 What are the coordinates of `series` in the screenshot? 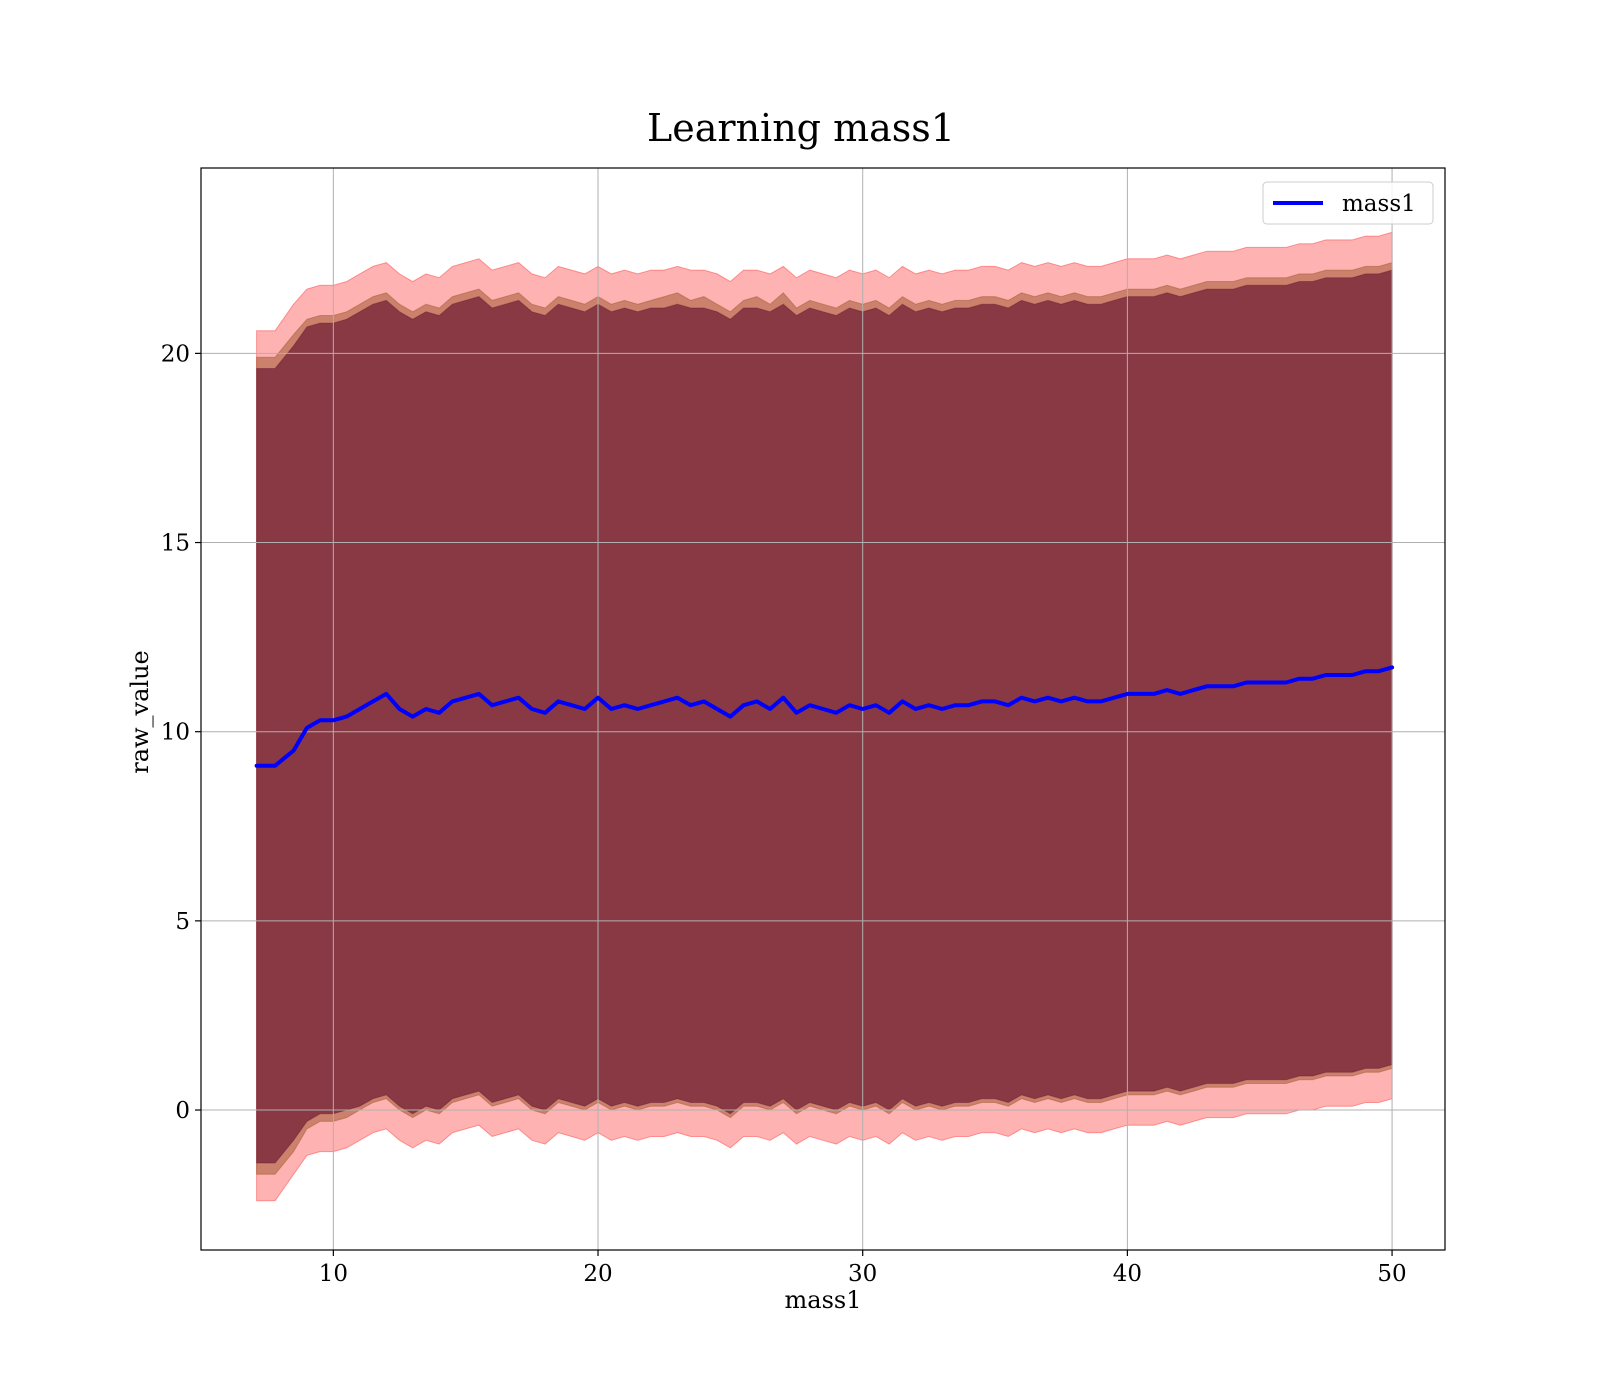 It's located at (824, 716).